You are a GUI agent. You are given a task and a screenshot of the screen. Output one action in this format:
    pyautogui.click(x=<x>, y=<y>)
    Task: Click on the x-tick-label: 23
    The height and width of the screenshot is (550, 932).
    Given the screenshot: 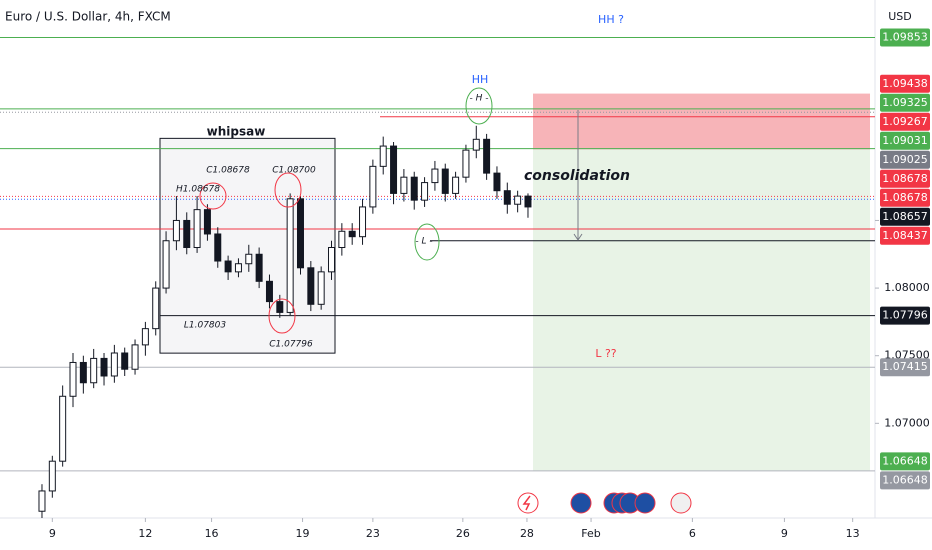 What is the action you would take?
    pyautogui.click(x=373, y=533)
    